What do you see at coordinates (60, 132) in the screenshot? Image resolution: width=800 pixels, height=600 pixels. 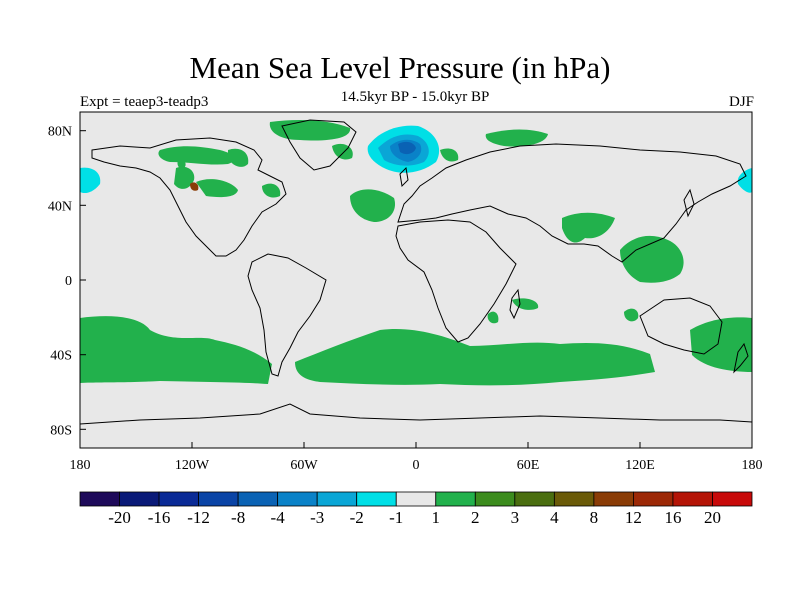 I see `y-tick-label: 80N` at bounding box center [60, 132].